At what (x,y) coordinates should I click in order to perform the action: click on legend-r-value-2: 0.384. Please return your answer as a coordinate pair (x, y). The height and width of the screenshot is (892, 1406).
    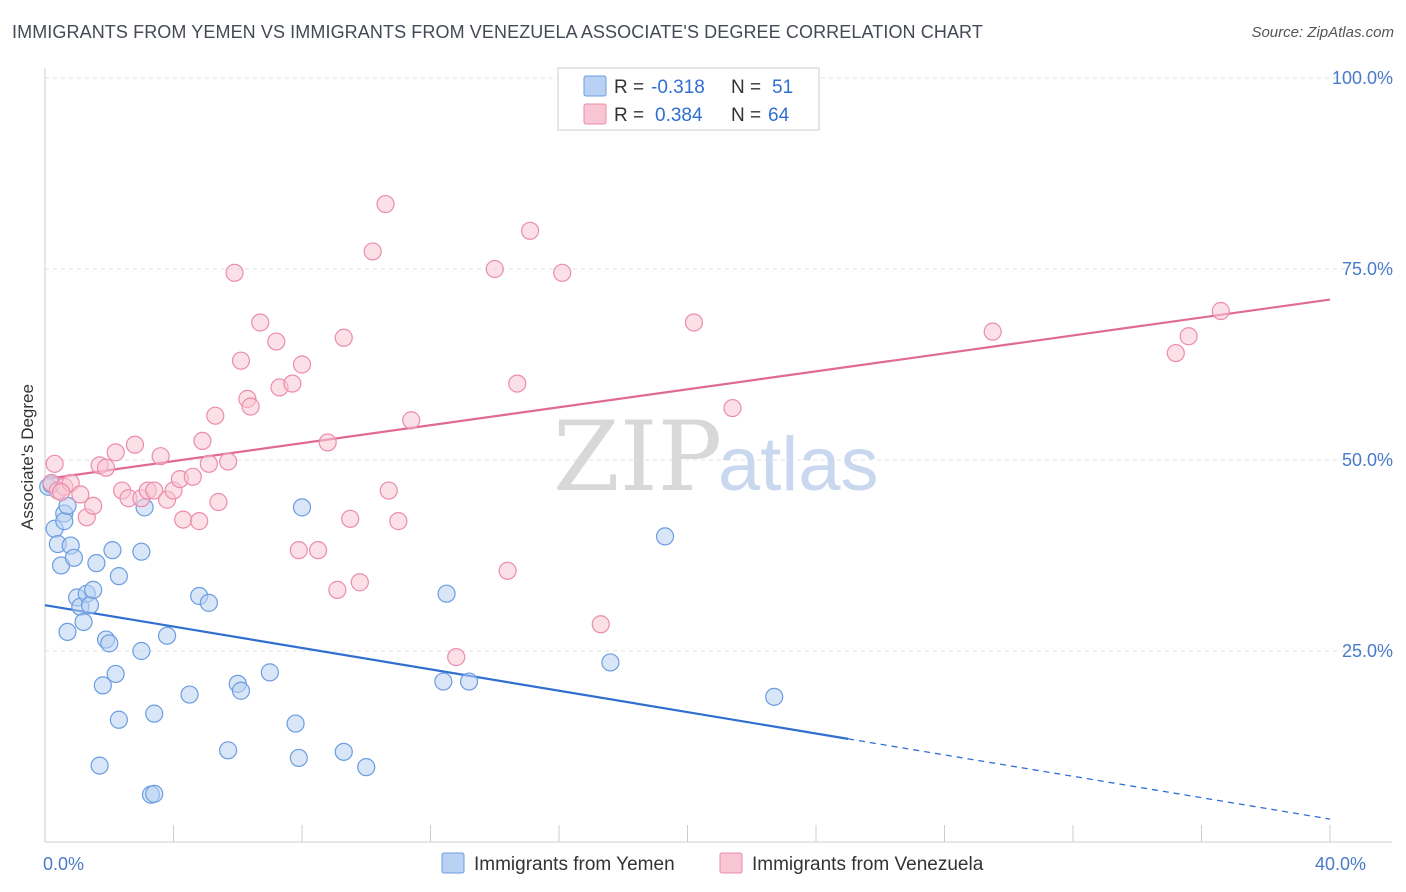
    Looking at the image, I should click on (679, 115).